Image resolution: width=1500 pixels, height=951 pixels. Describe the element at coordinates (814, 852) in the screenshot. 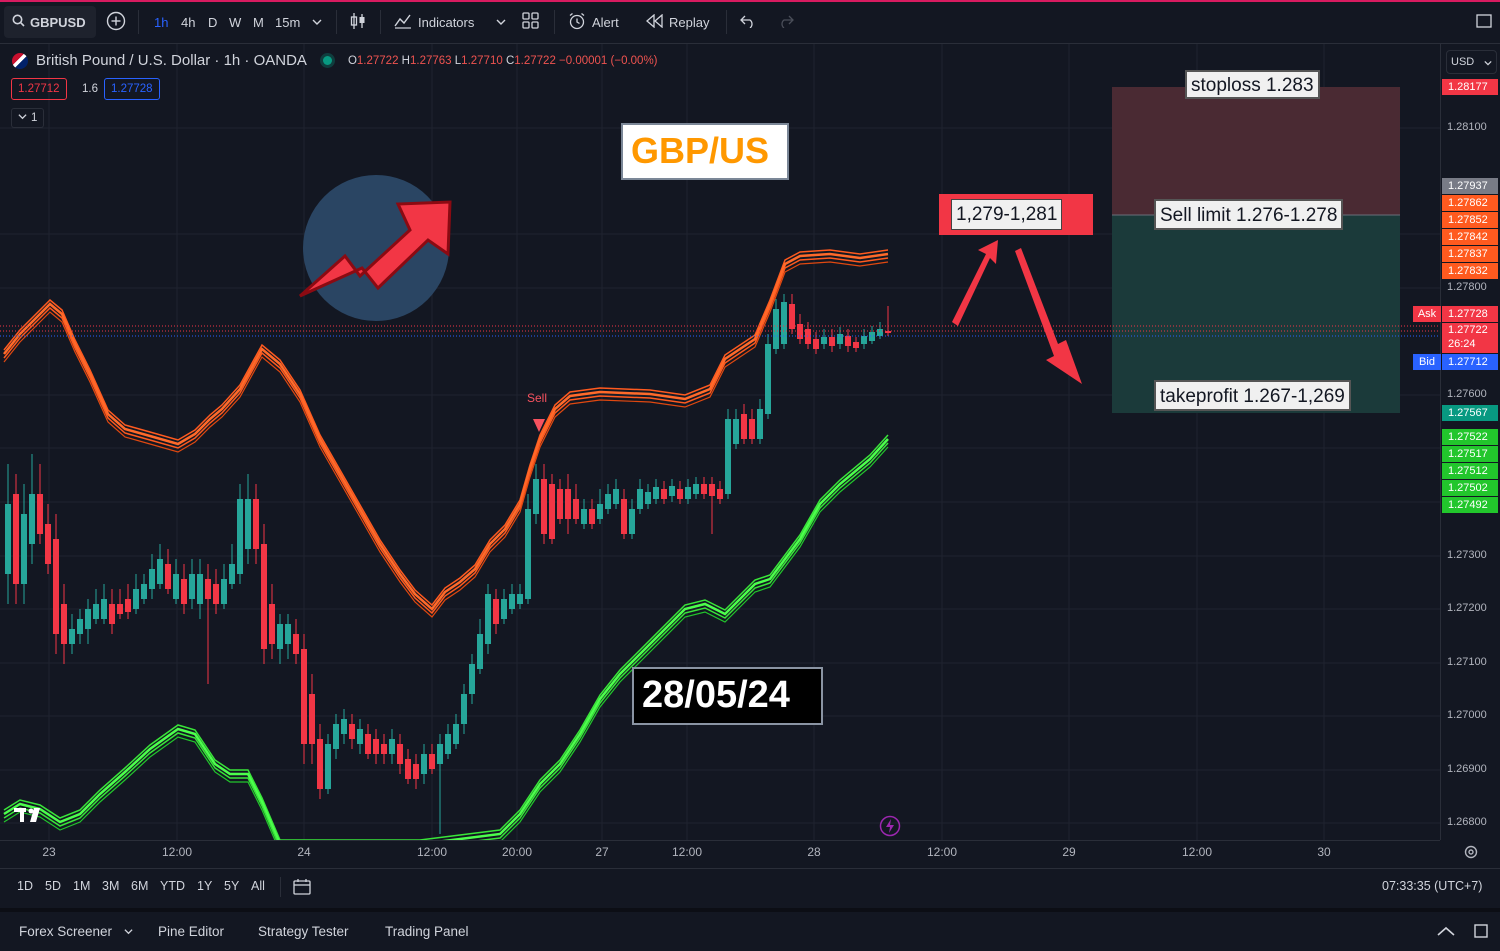

I see `time-label: 28` at that location.